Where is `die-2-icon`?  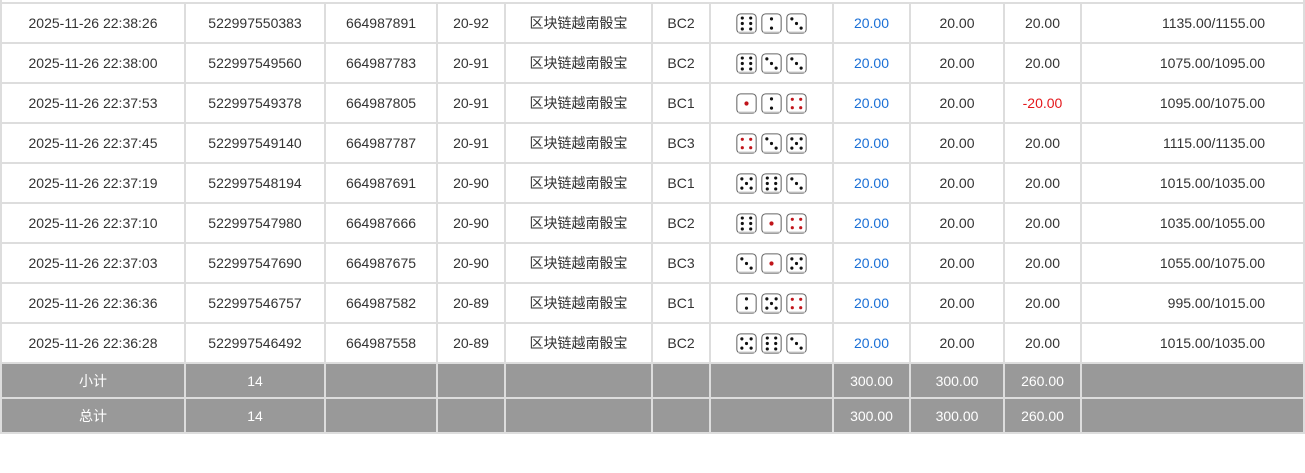 die-2-icon is located at coordinates (746, 303).